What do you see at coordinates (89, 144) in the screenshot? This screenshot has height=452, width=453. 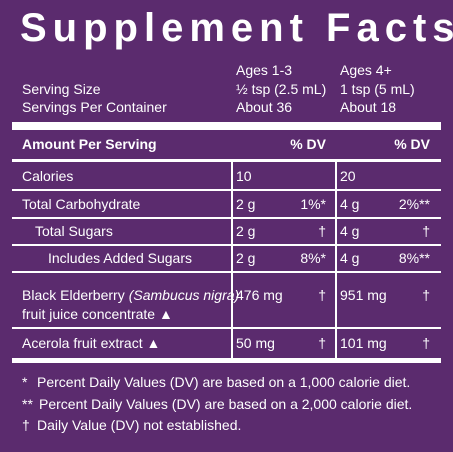 I see `table-heading: Amount Per Serving` at bounding box center [89, 144].